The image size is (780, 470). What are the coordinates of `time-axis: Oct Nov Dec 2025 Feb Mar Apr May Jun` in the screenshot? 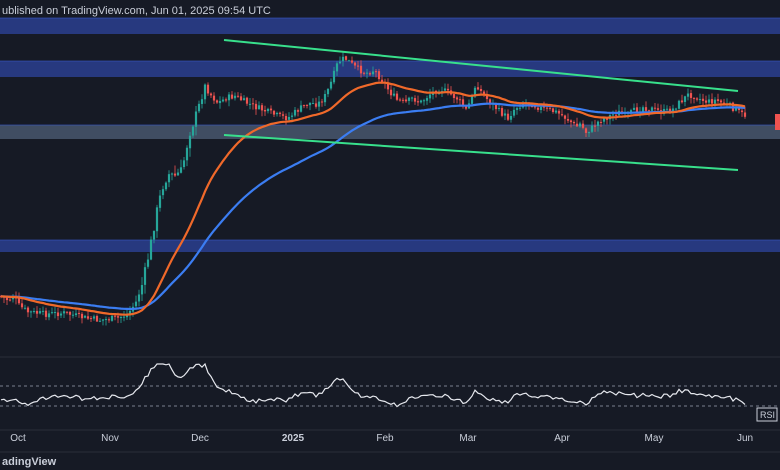 It's located at (390, 441).